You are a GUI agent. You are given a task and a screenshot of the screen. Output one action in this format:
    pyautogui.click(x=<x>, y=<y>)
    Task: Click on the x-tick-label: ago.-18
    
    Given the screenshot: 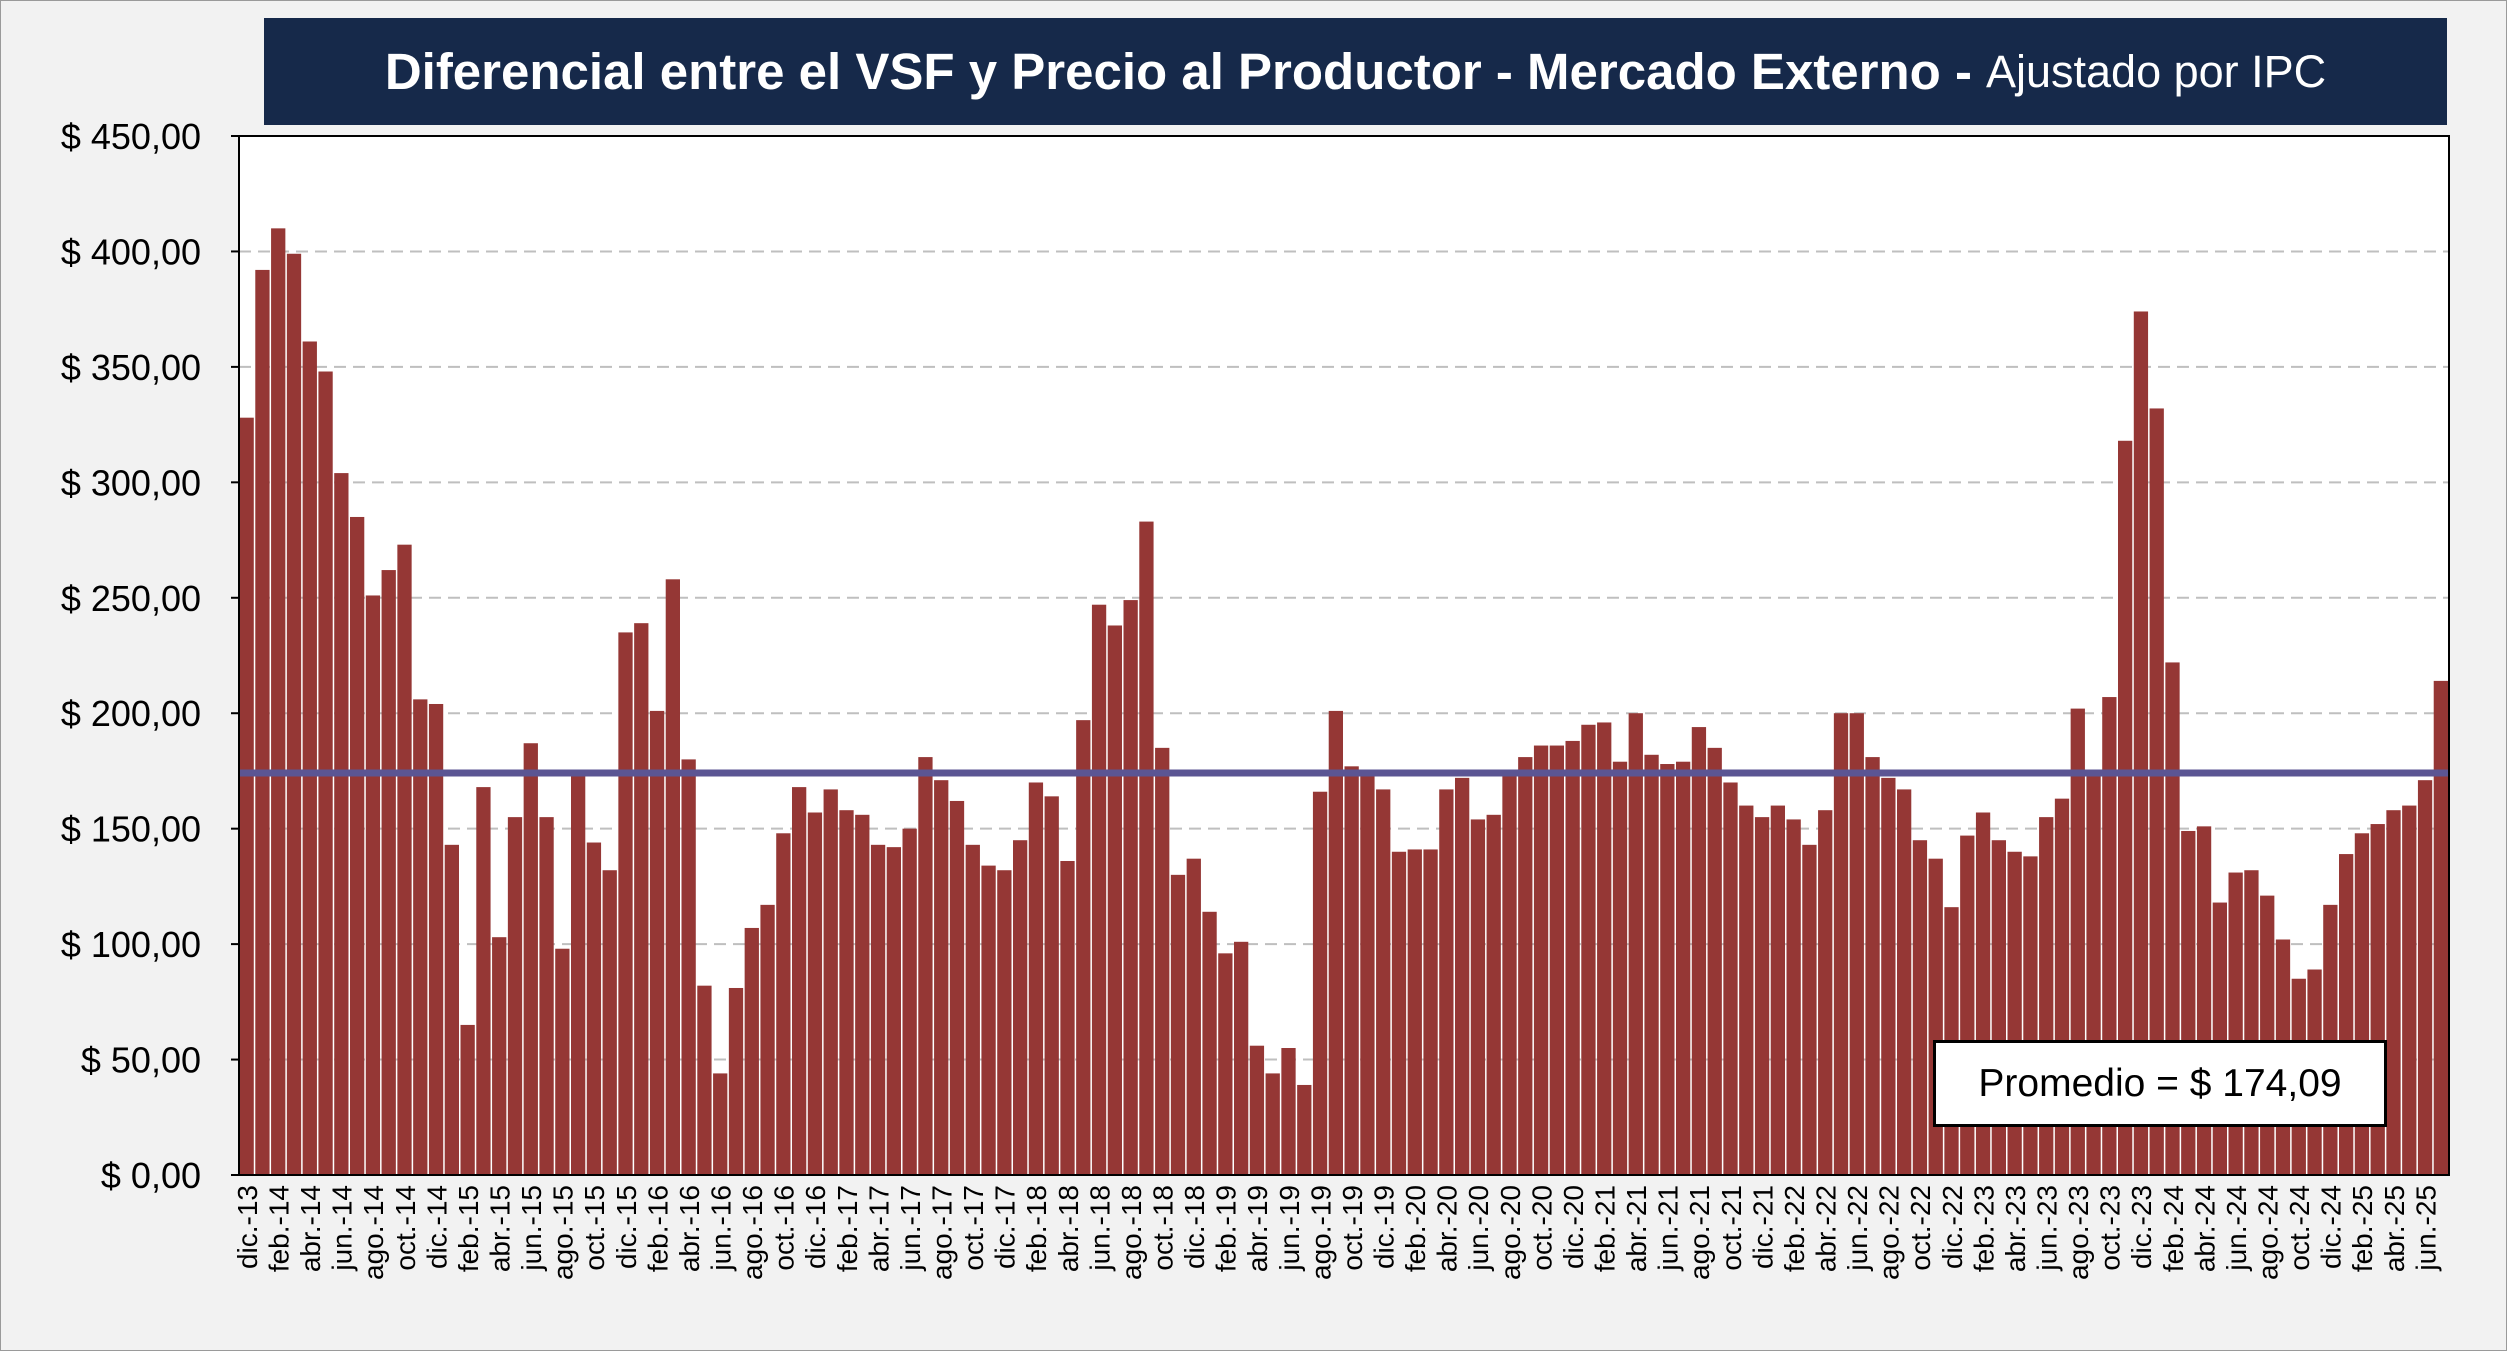 What is the action you would take?
    pyautogui.click(x=1131, y=1232)
    